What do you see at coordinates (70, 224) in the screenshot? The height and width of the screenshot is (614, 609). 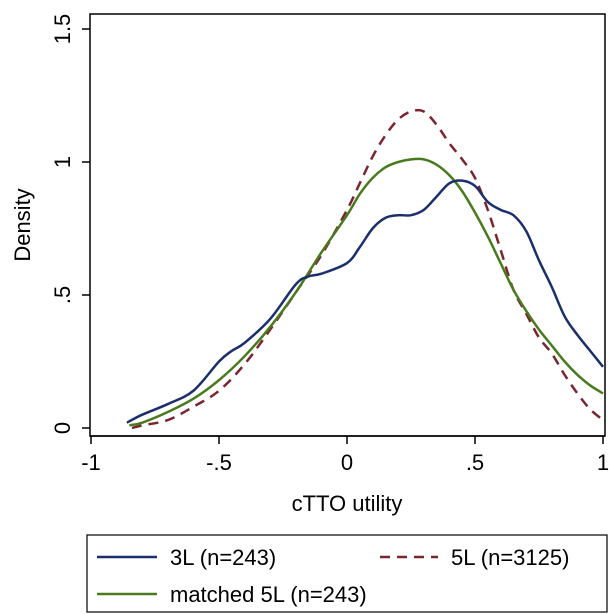 I see `y-axis: 0 .5 1 1.5` at bounding box center [70, 224].